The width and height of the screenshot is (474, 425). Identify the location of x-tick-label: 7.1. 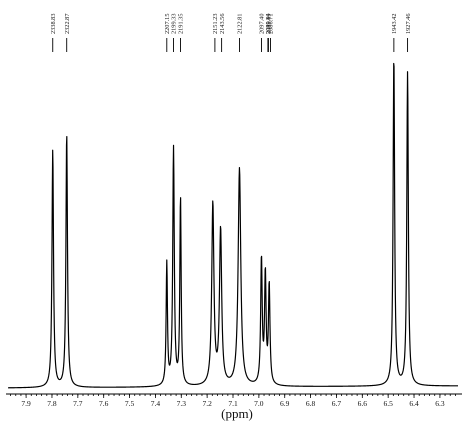
(233, 403).